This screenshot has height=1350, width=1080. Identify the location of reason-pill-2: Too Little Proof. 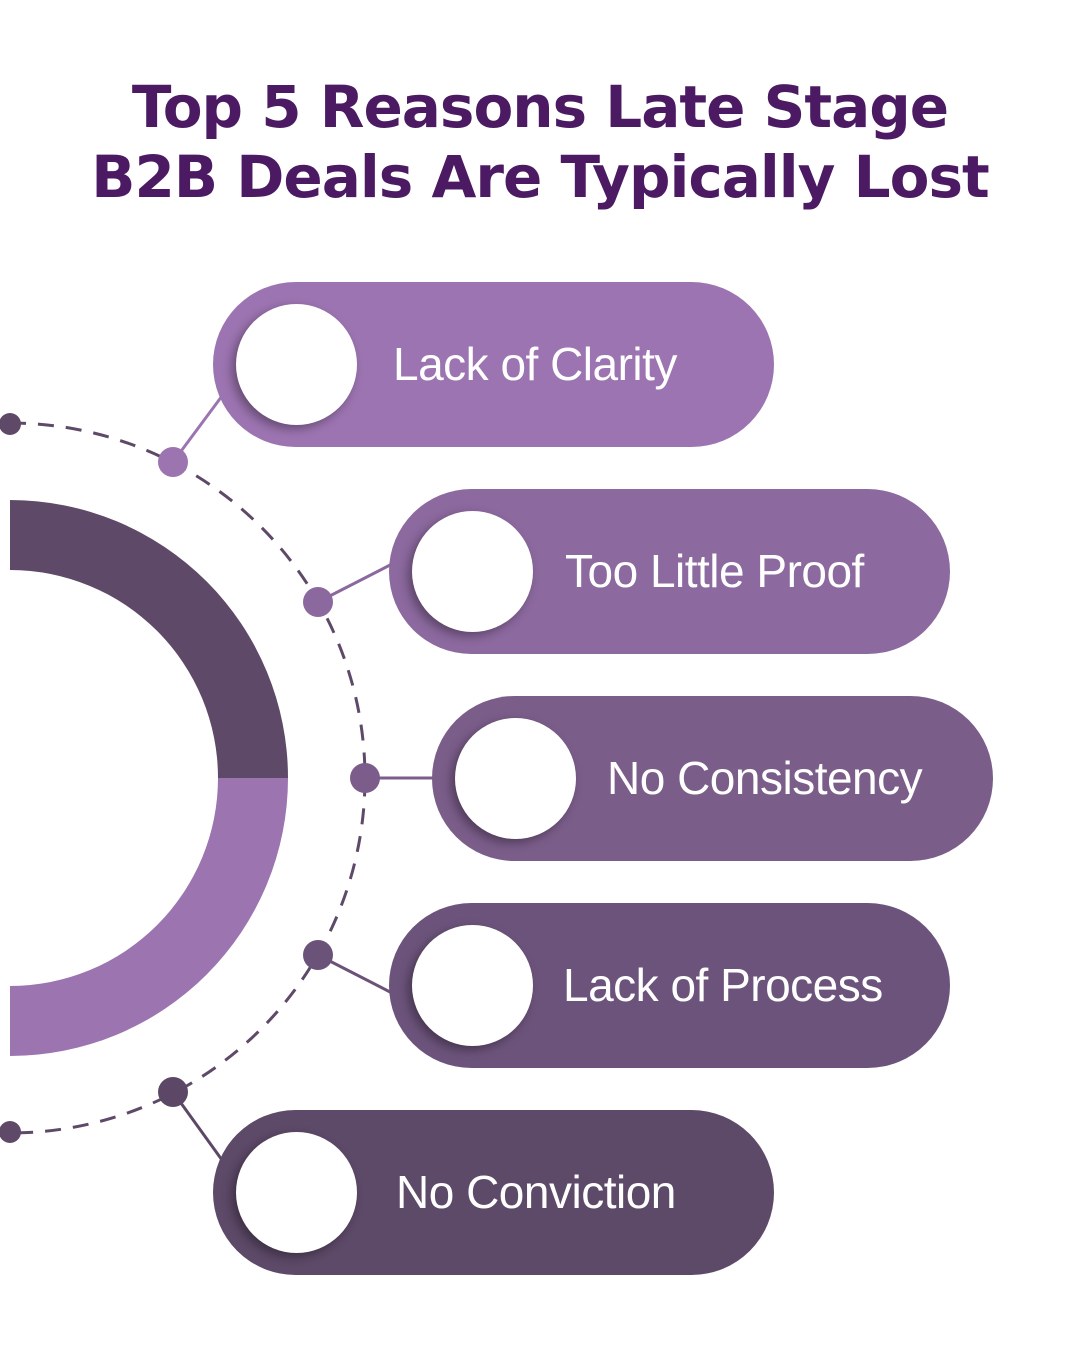
(669, 571).